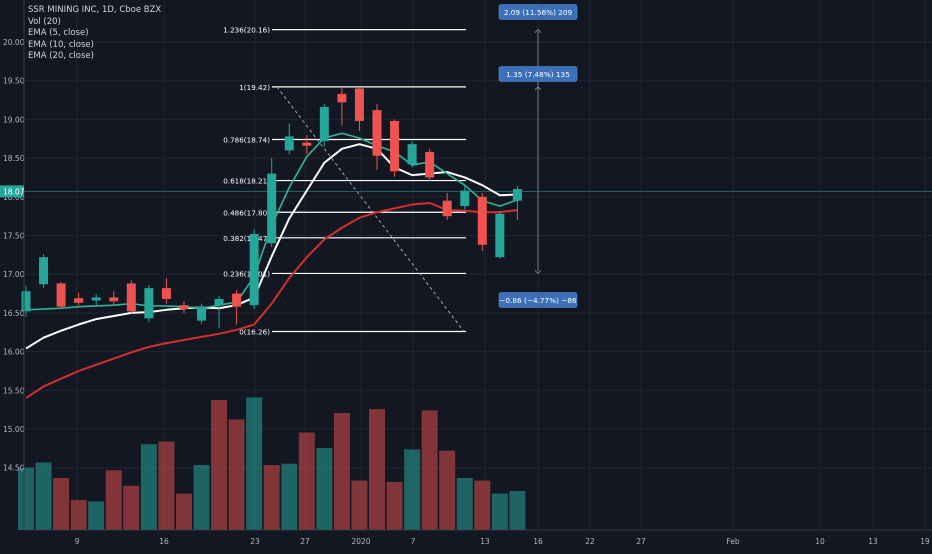 The height and width of the screenshot is (554, 932). I want to click on measure-label: −0.86 (−4.77%) −86, so click(538, 300).